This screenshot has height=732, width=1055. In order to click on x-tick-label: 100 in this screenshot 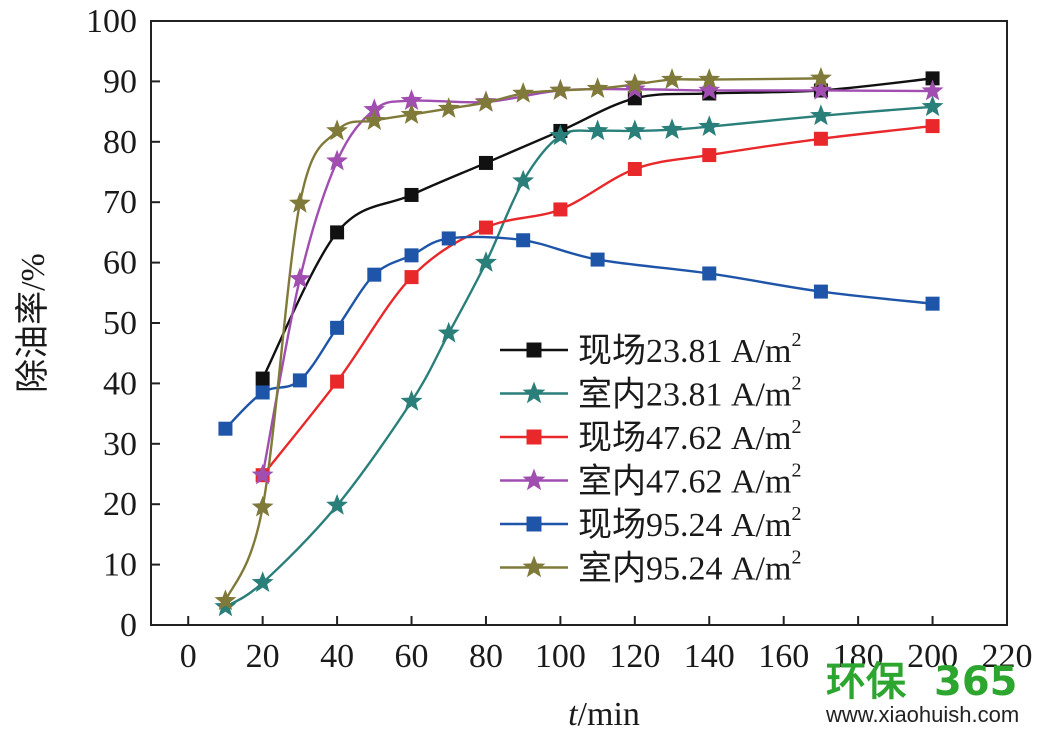, I will do `click(560, 656)`.